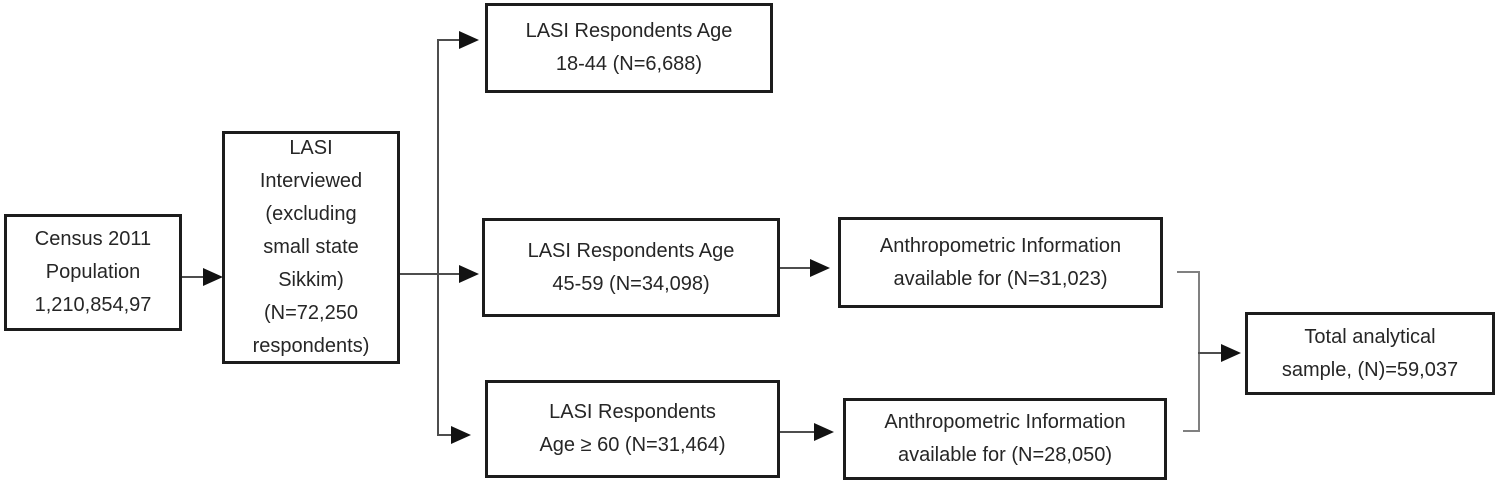 This screenshot has width=1499, height=486. Describe the element at coordinates (311, 280) in the screenshot. I see `lasi-interviewed-box-line: Sikkim)` at that location.